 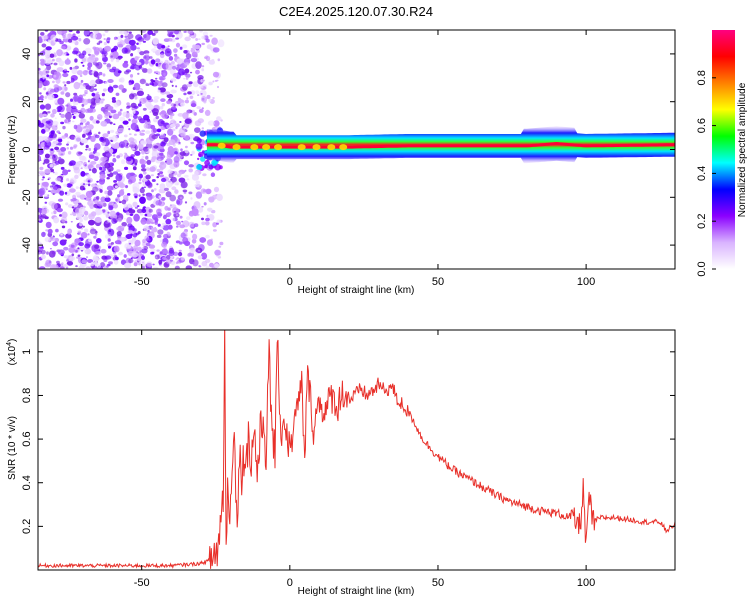 What do you see at coordinates (12, 355) in the screenshot?
I see `y-scale-prefix: (x10` at bounding box center [12, 355].